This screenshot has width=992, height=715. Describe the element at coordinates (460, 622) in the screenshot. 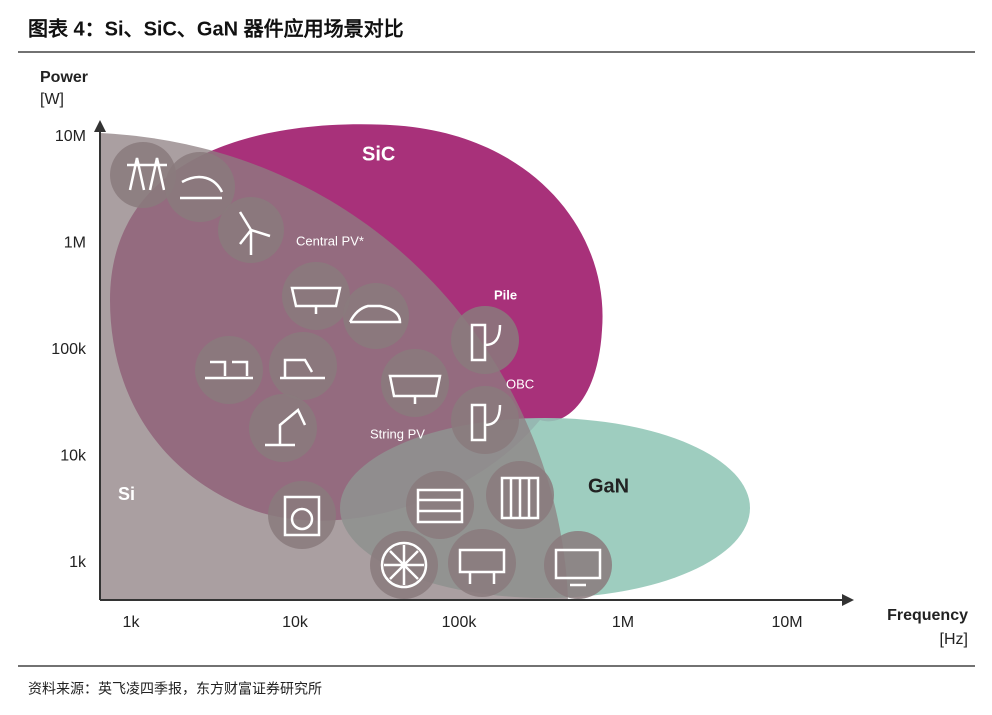

I see `x-tick-label: 100k` at that location.